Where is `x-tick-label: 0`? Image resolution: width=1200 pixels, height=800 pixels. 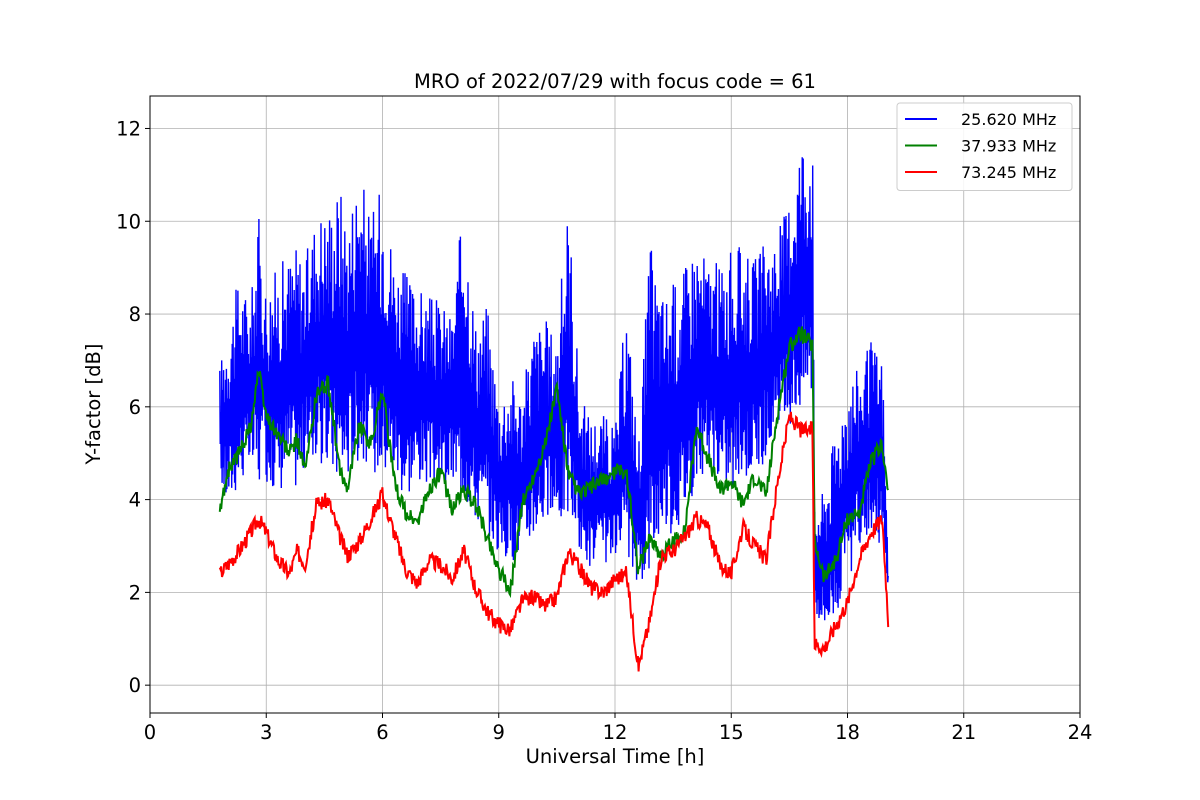 x-tick-label: 0 is located at coordinates (150, 732).